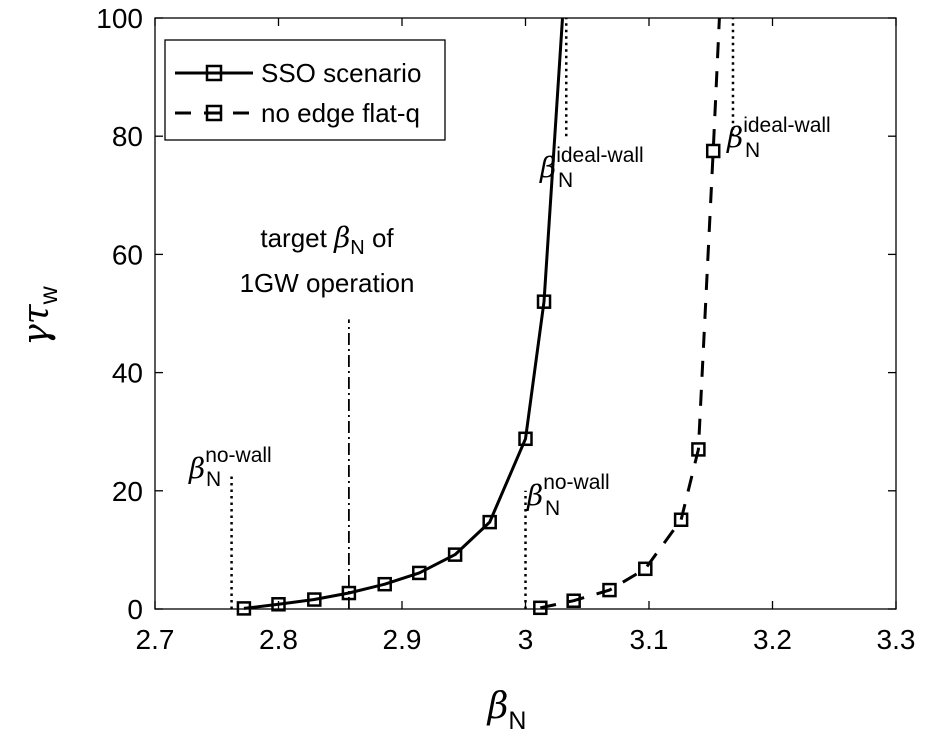 This screenshot has height=733, width=925. I want to click on y-tick-label: 80, so click(127, 136).